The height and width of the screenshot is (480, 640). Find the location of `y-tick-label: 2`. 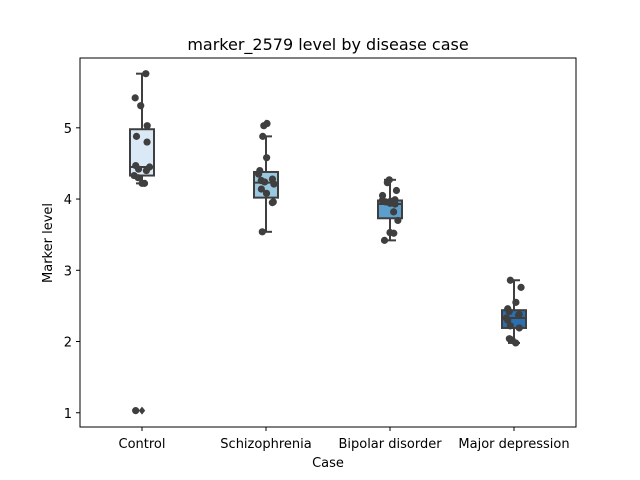

y-tick-label: 2 is located at coordinates (68, 343).